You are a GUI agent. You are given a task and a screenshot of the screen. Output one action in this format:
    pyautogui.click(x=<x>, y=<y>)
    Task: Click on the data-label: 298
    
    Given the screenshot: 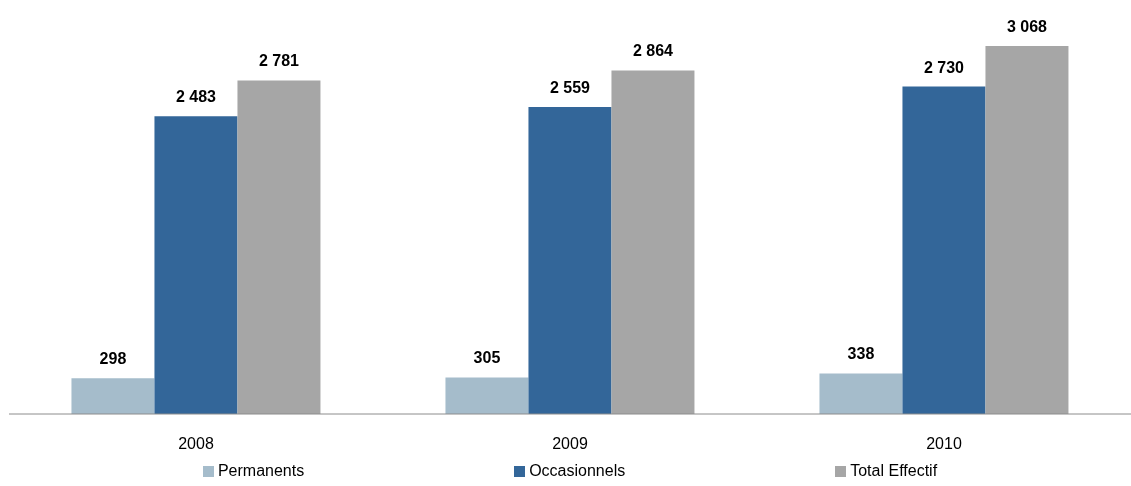 What is the action you would take?
    pyautogui.click(x=113, y=359)
    